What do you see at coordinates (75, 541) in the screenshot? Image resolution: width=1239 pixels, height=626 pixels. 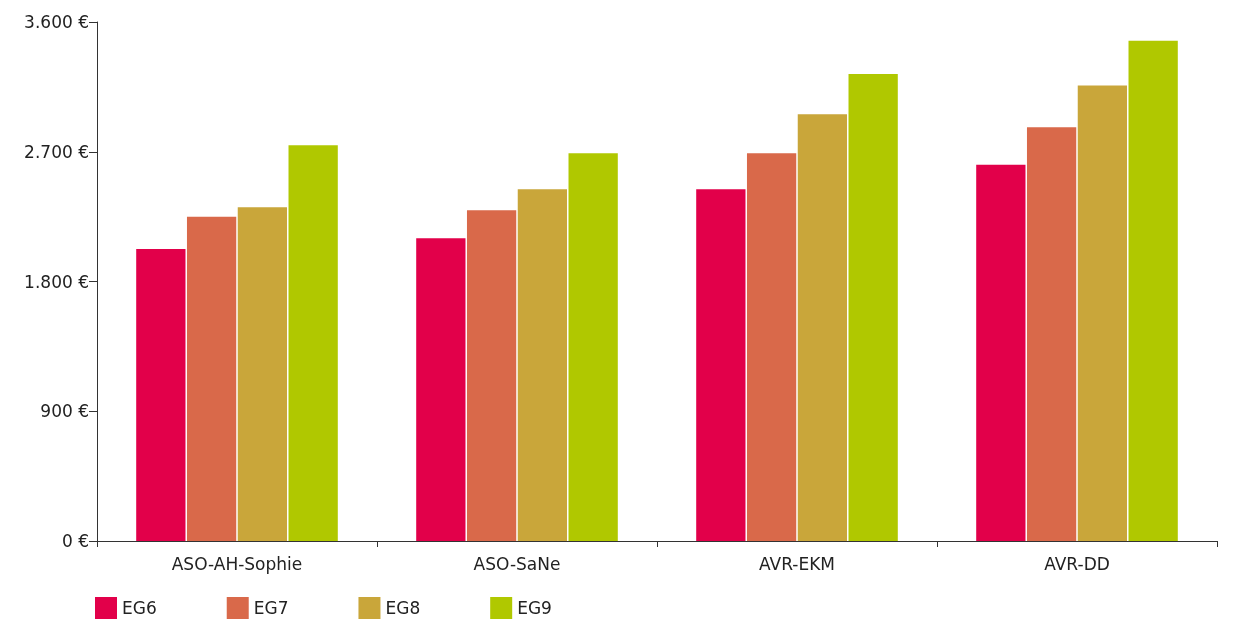 I see `y-tick-label: 0 €` at bounding box center [75, 541].